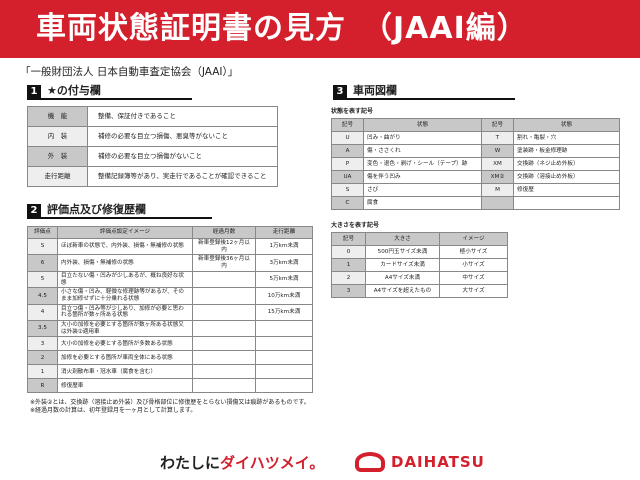 This screenshot has width=640, height=480. I want to click on table-cell: P, so click(347, 164).